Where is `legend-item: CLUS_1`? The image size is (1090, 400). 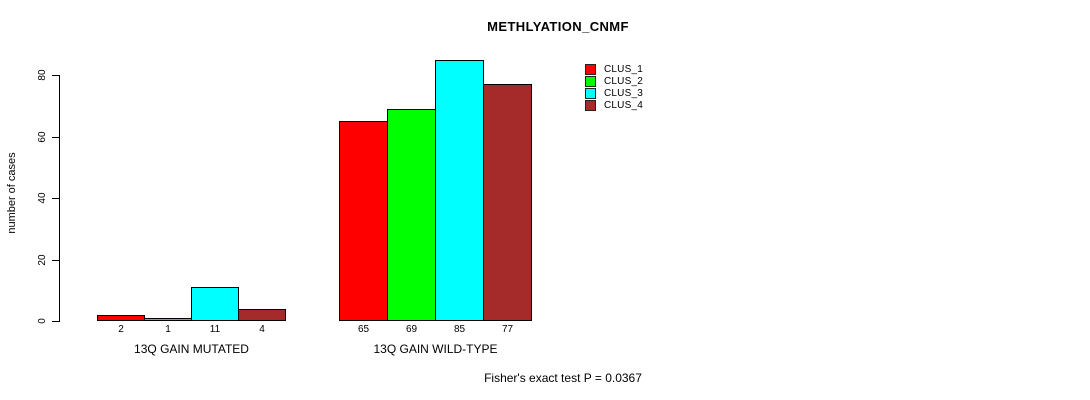 legend-item: CLUS_1 is located at coordinates (614, 69).